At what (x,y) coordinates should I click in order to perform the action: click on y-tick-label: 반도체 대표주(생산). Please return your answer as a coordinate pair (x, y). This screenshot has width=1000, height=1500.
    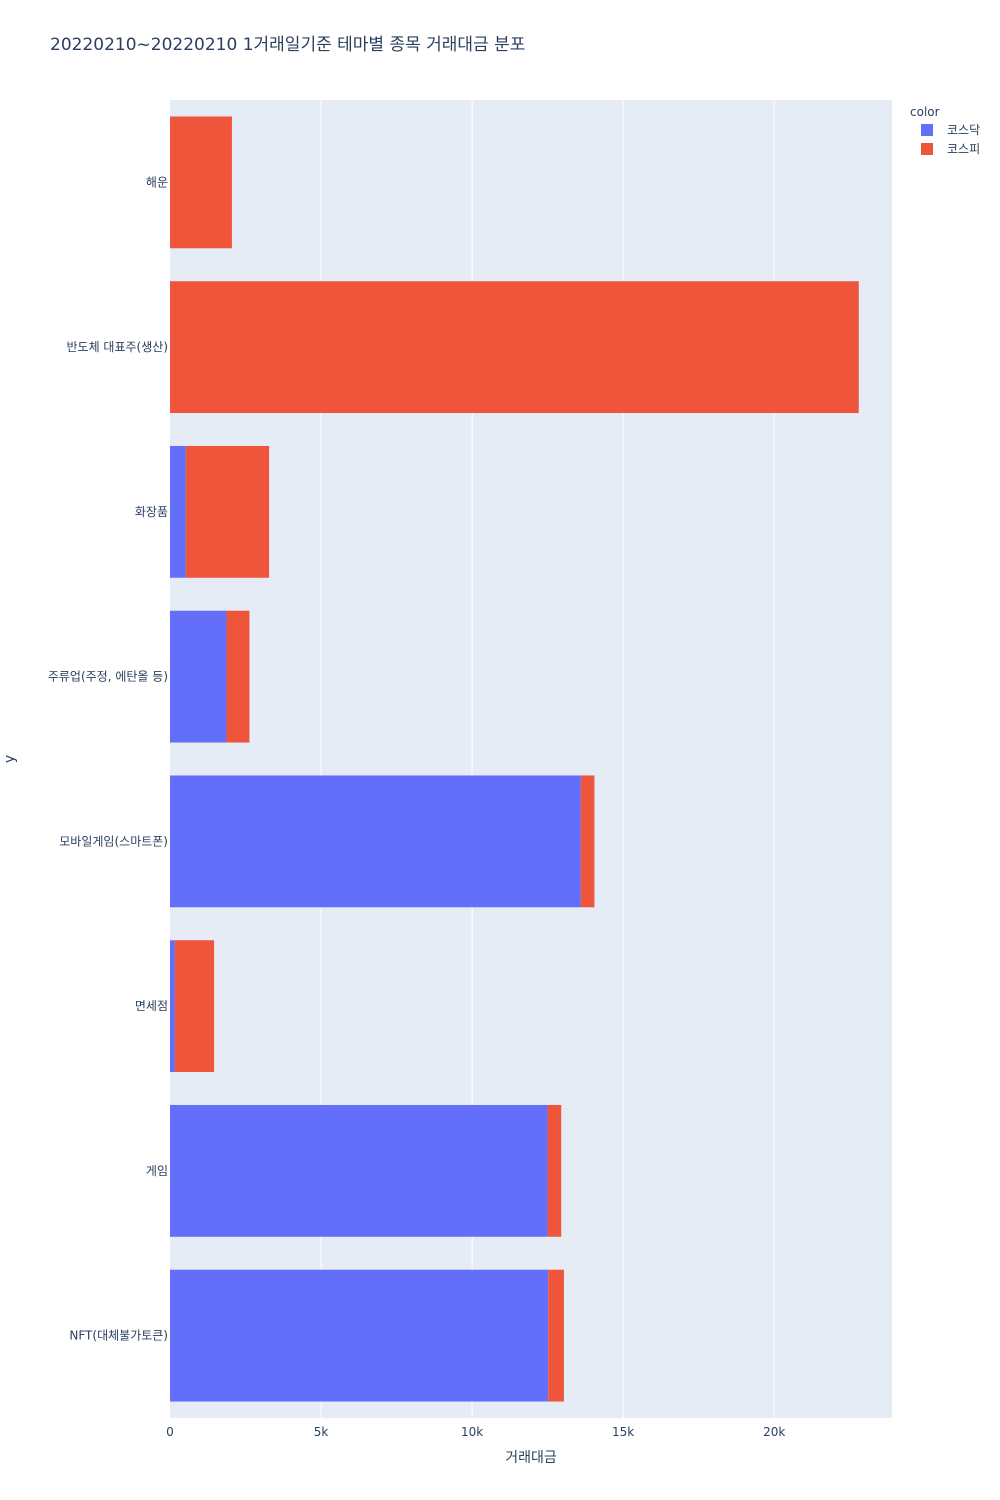
    Looking at the image, I should click on (118, 347).